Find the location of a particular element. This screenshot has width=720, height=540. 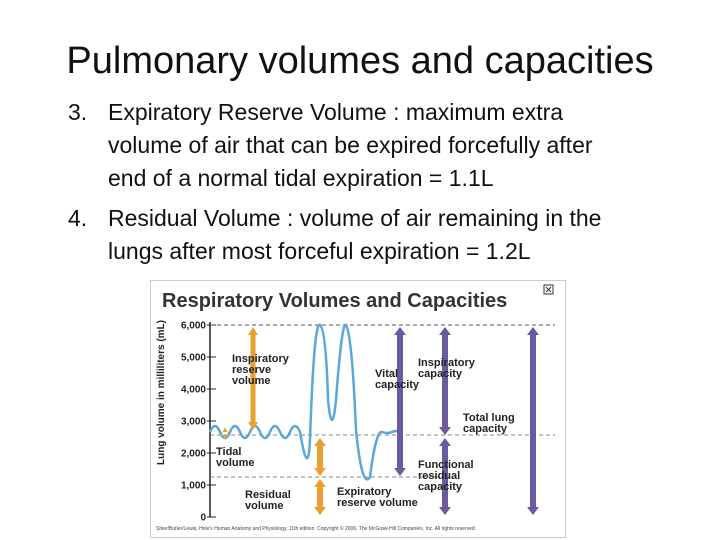

item-number: 4. is located at coordinates (78, 218).